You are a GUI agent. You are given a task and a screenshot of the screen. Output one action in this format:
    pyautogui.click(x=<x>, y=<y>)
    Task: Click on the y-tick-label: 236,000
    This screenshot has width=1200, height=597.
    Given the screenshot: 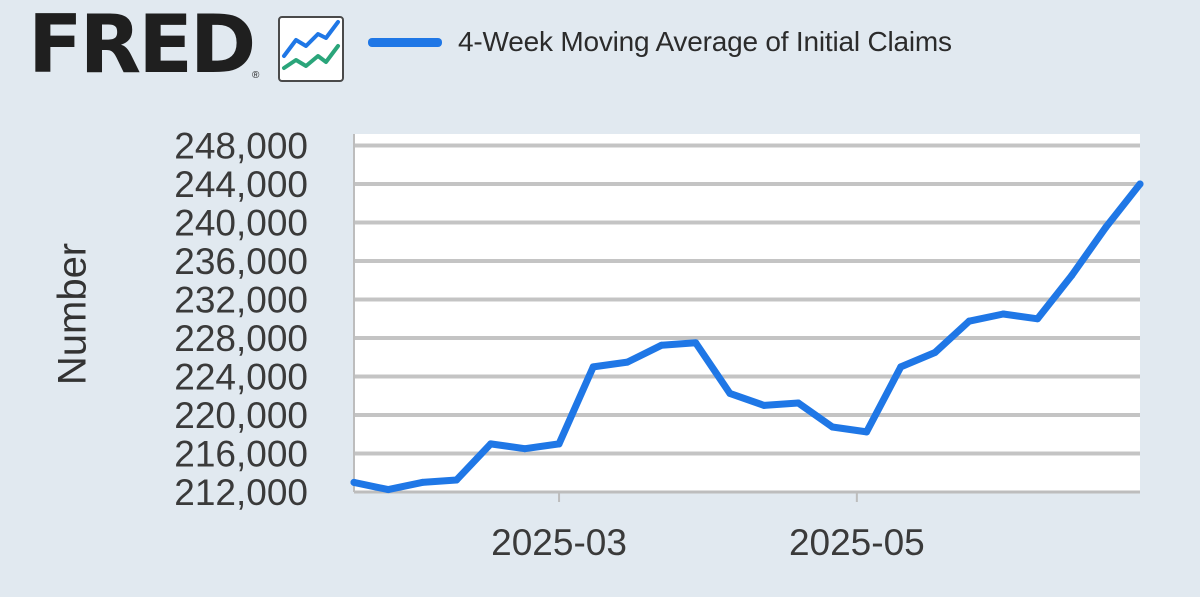 What is the action you would take?
    pyautogui.click(x=241, y=261)
    